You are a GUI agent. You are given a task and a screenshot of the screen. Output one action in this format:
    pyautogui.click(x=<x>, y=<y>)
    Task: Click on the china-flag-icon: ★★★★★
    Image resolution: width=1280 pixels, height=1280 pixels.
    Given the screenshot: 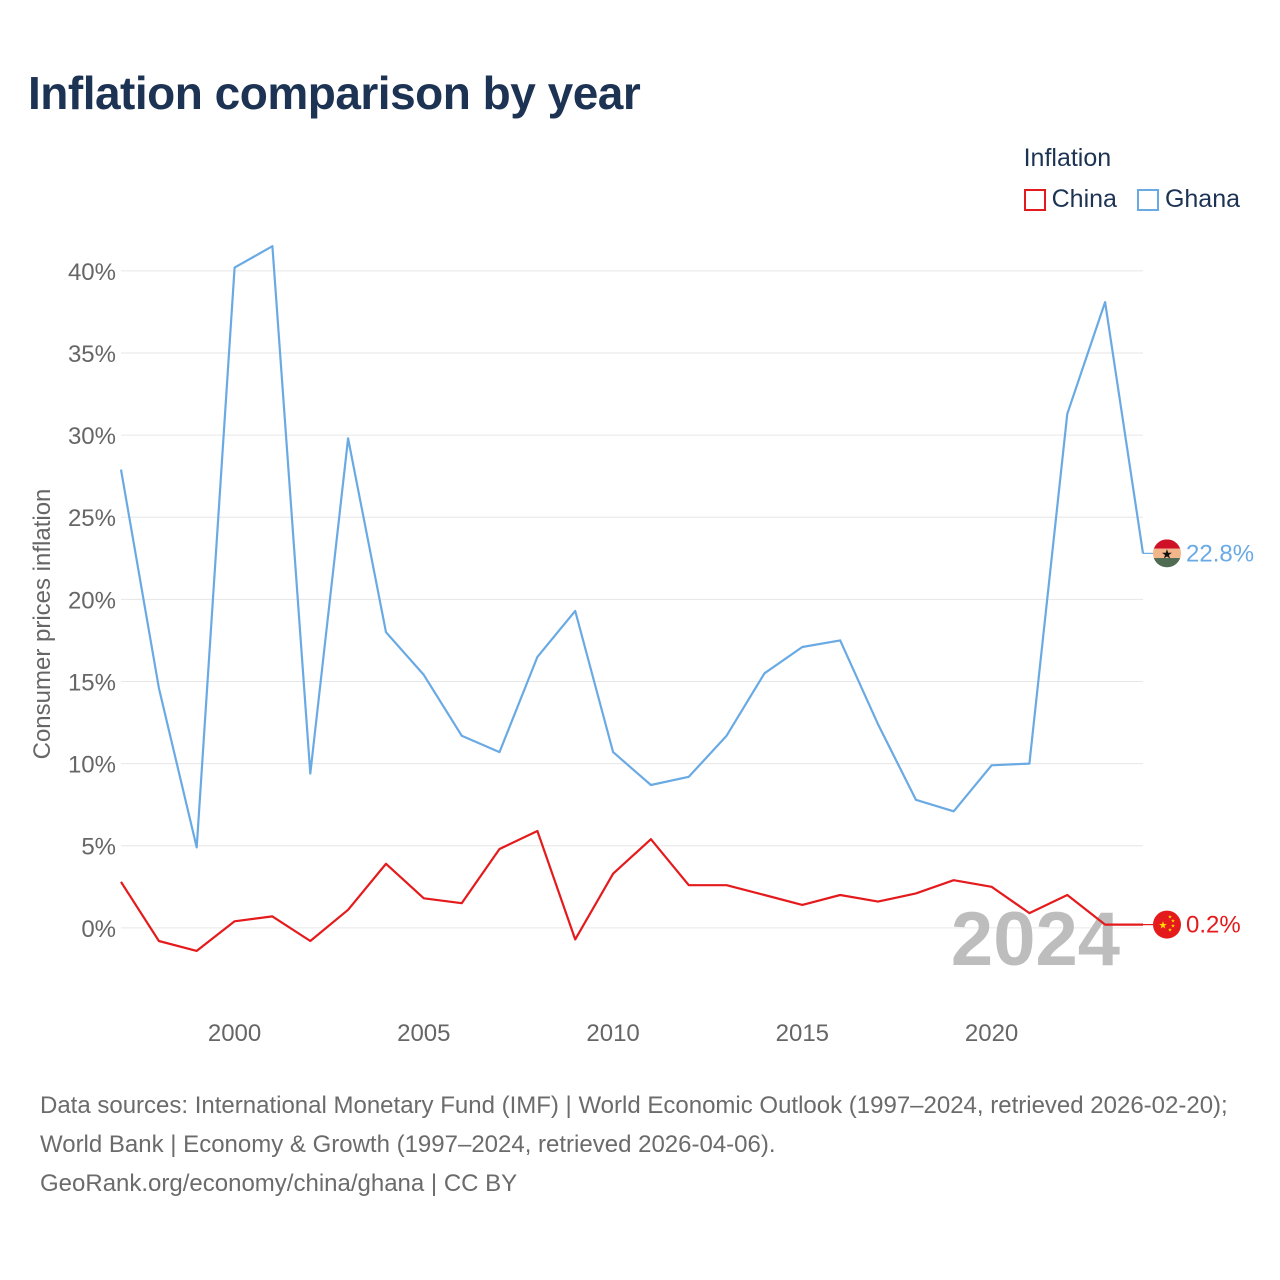 What is the action you would take?
    pyautogui.click(x=1167, y=924)
    